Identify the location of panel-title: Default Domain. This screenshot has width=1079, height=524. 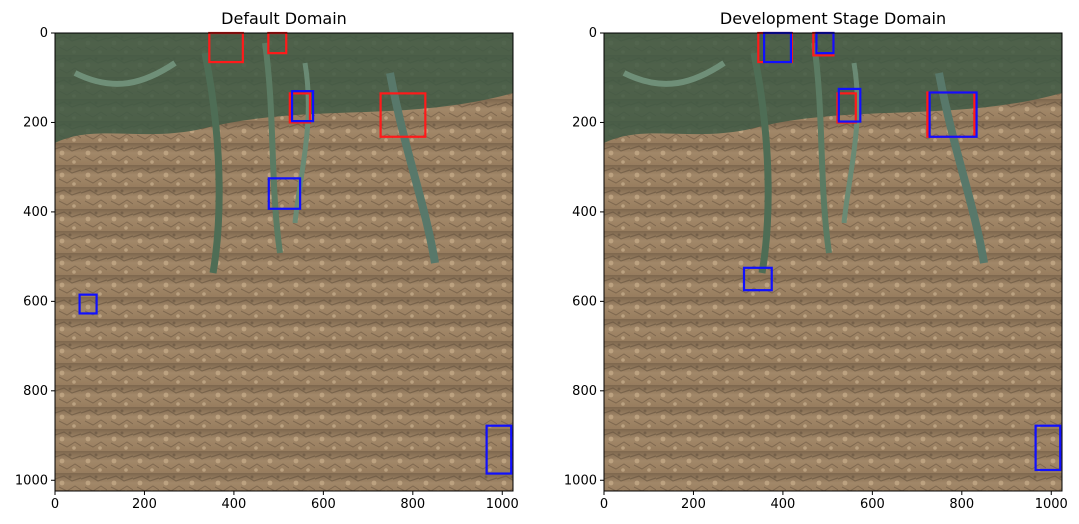
(284, 18).